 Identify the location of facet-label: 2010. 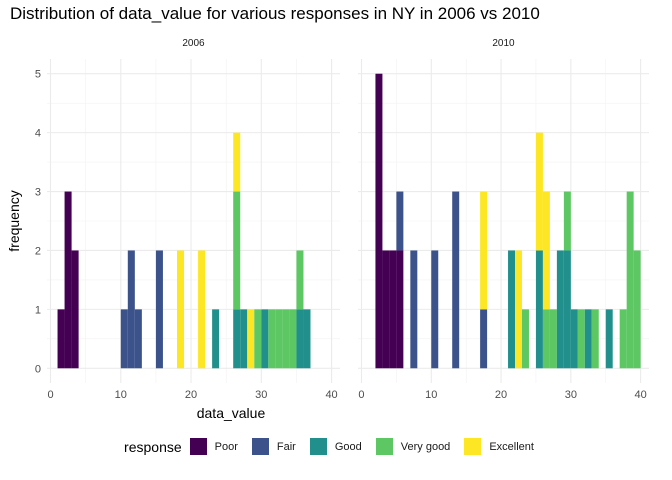
(503, 43).